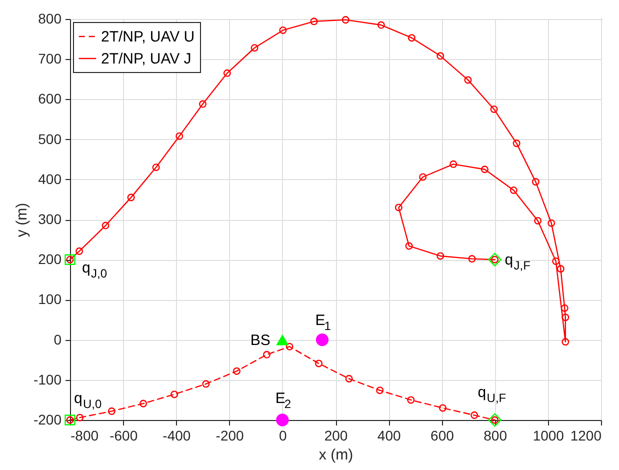  Describe the element at coordinates (336, 436) in the screenshot. I see `x-tick-label: 200` at that location.